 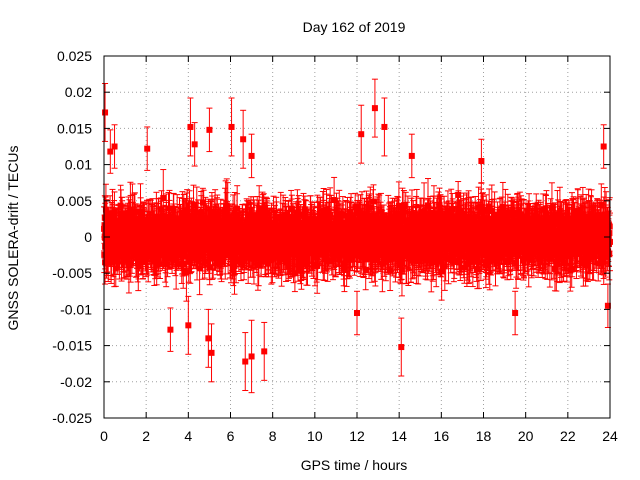 I want to click on chart-title: Day 162 of 2019, so click(x=354, y=27).